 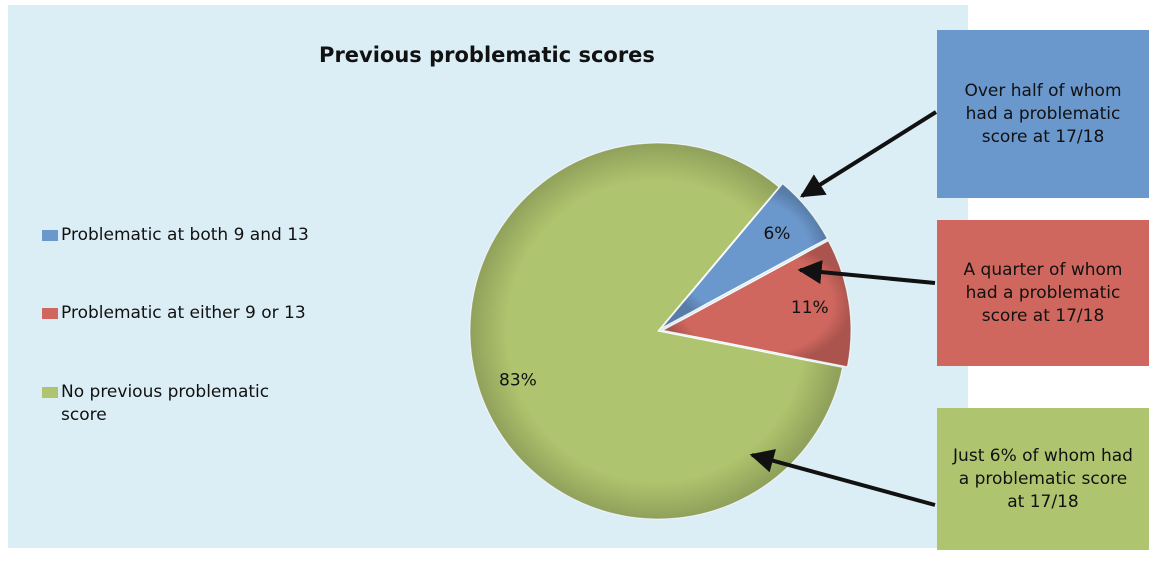 I want to click on legend-item: No previous problematic score, so click(x=172, y=404).